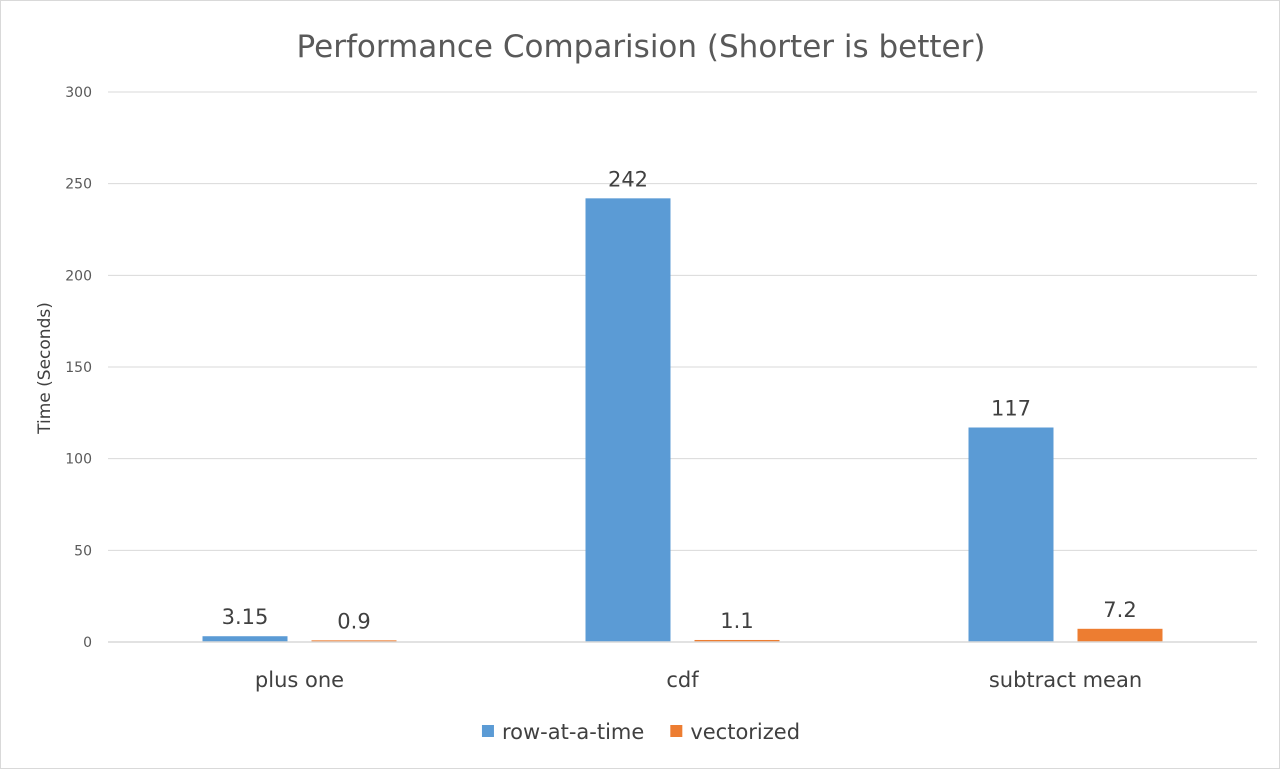  I want to click on data-label: 0.9, so click(353, 621).